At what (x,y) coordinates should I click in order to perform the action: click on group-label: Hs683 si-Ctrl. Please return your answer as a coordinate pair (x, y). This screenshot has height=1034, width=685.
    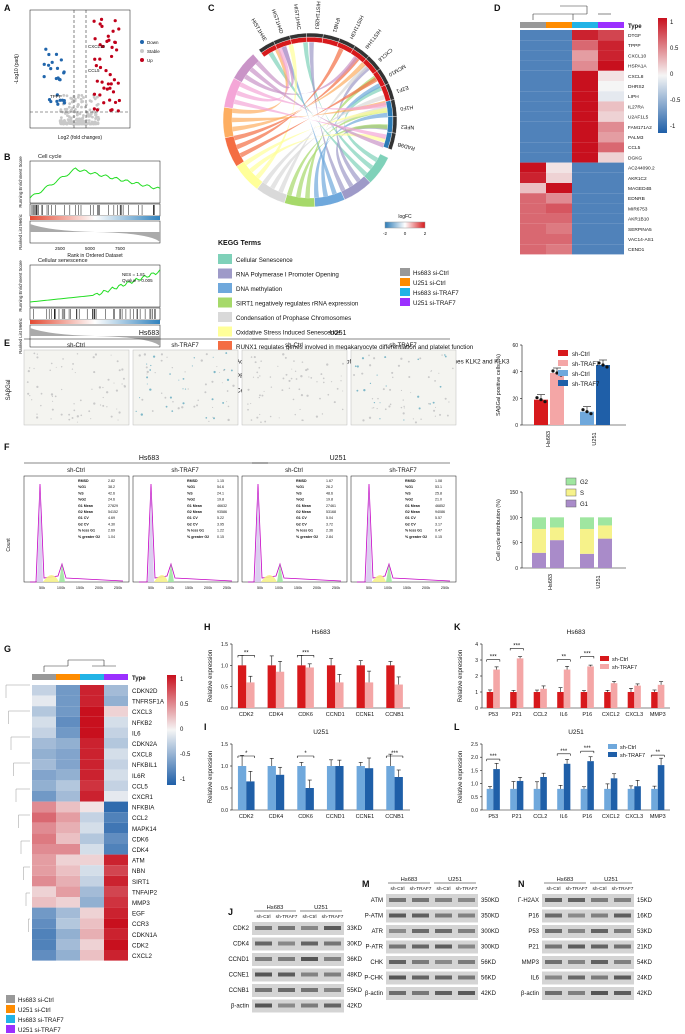
    Looking at the image, I should click on (431, 273).